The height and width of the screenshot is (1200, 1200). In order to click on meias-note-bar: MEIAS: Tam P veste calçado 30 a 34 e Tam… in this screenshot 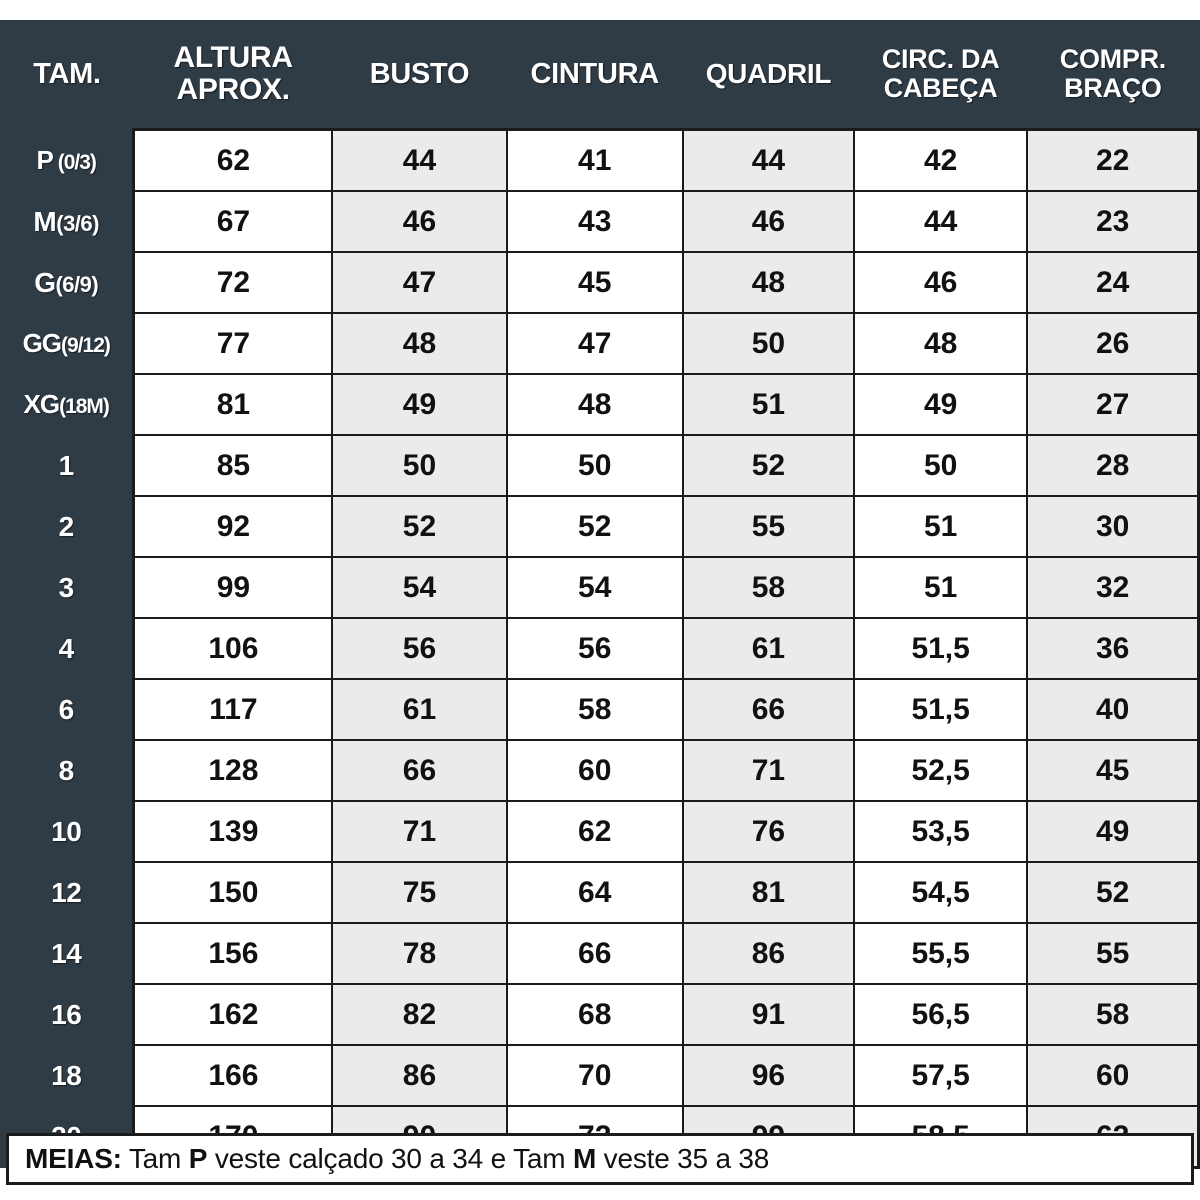, I will do `click(600, 1159)`.